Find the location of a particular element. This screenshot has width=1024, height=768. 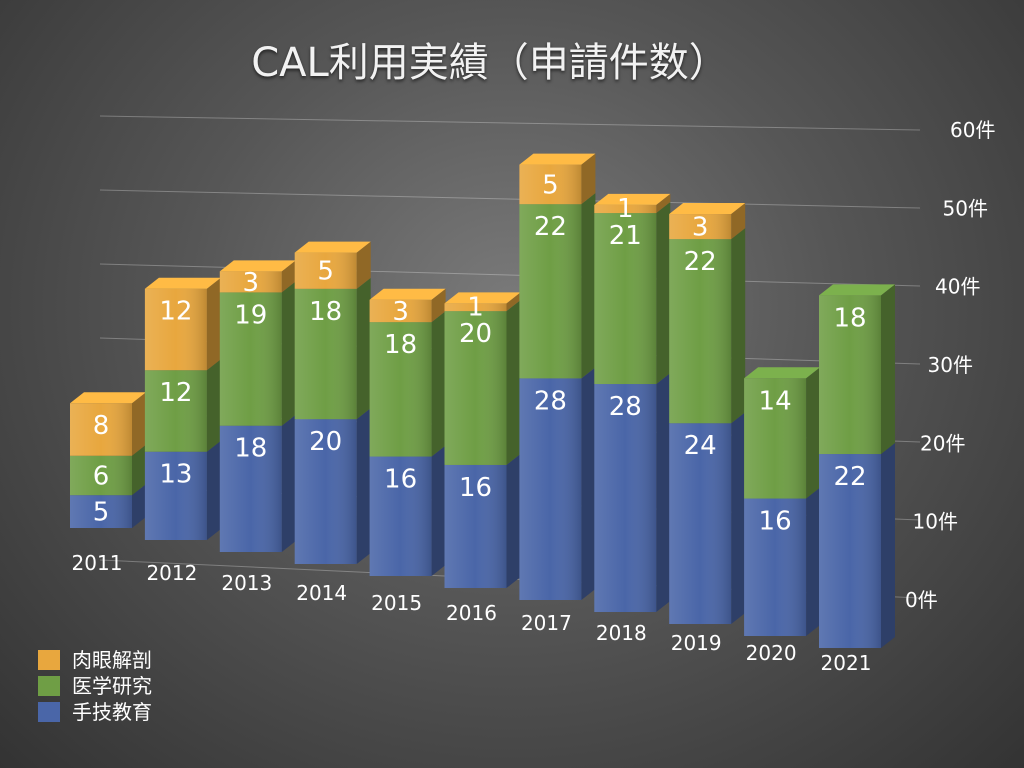

bar-top-2015 is located at coordinates (407, 294).